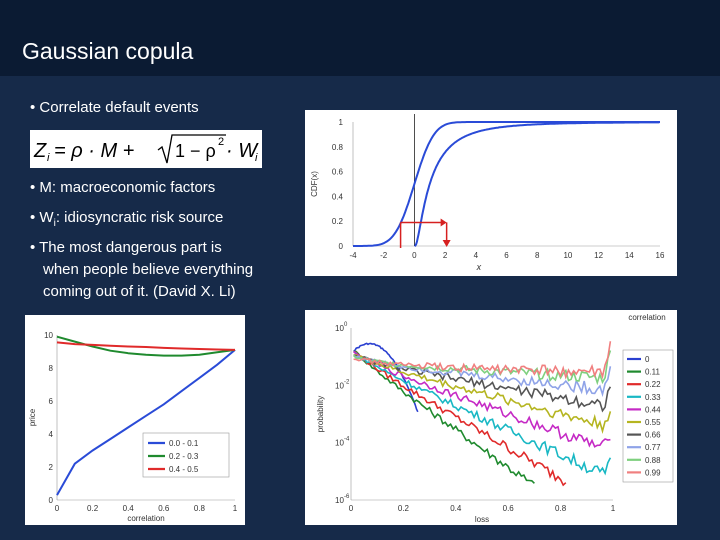 The image size is (720, 540). What do you see at coordinates (537, 184) in the screenshot?
I see `cdf-lognormal-series` at bounding box center [537, 184].